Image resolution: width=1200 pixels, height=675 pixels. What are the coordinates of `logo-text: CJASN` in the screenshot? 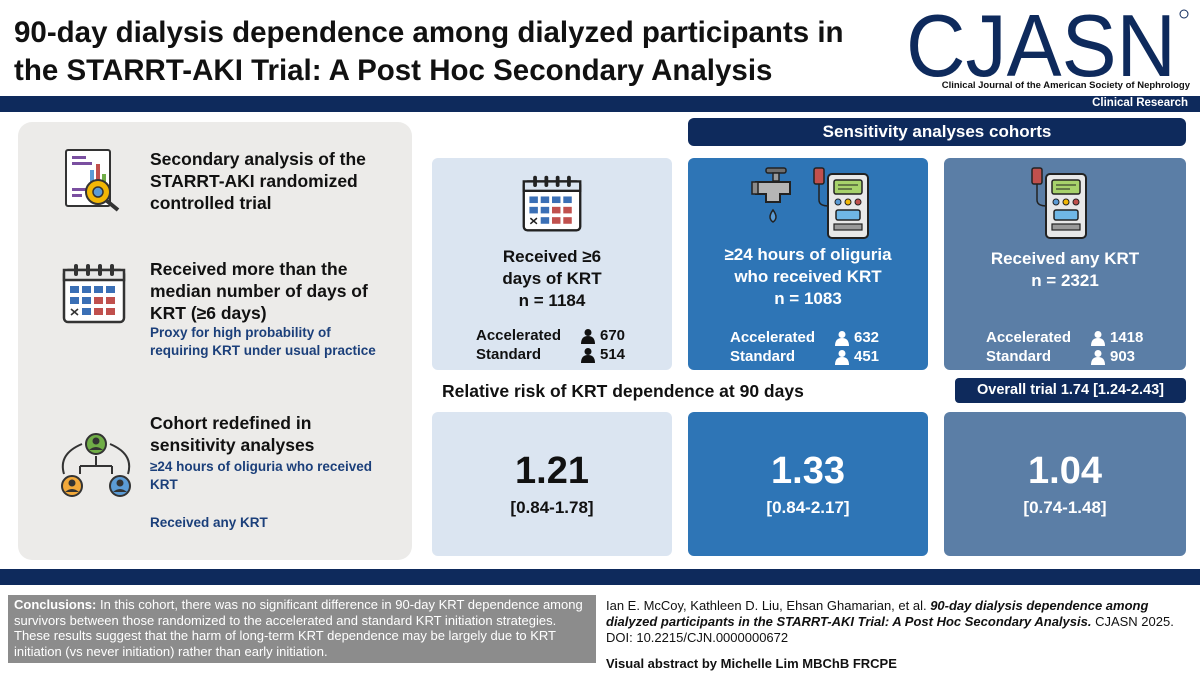 It's located at (1041, 47).